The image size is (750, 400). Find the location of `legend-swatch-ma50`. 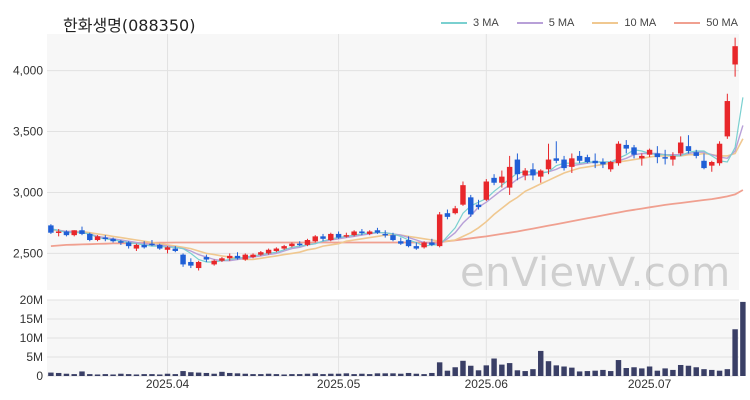

legend-swatch-ma50 is located at coordinates (687, 23).